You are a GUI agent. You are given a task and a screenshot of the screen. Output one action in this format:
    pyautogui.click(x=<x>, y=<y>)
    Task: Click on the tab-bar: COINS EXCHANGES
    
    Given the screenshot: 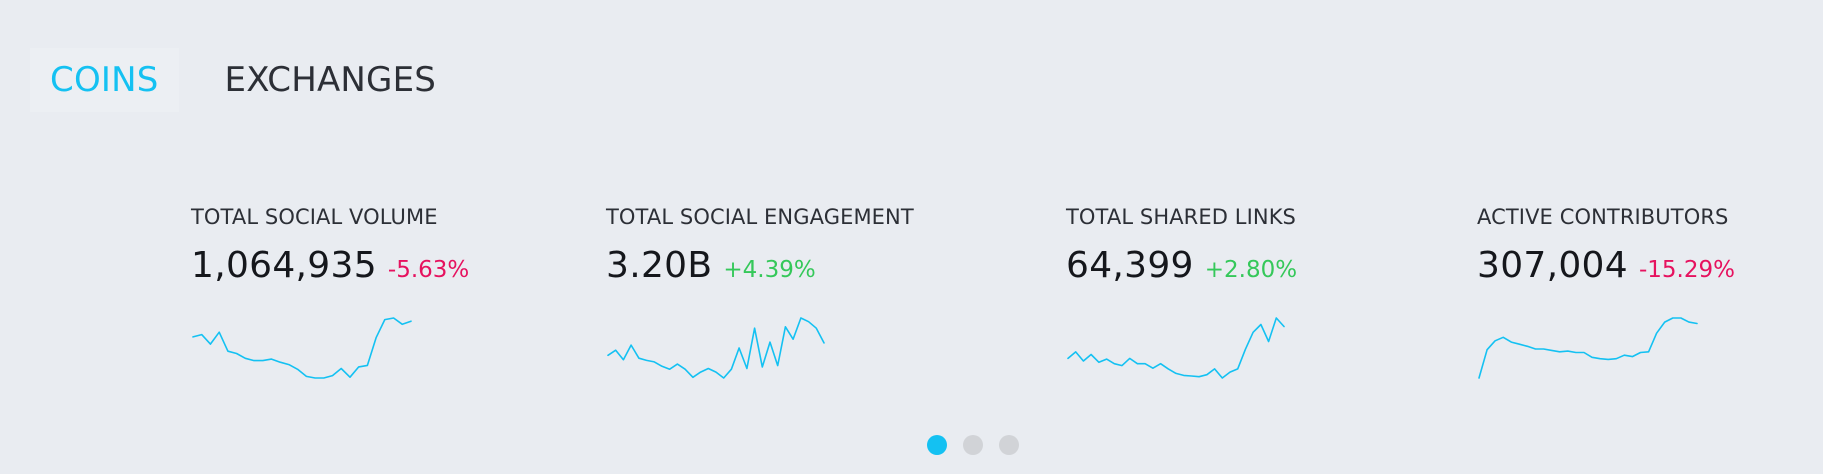 What is the action you would take?
    pyautogui.click(x=243, y=80)
    